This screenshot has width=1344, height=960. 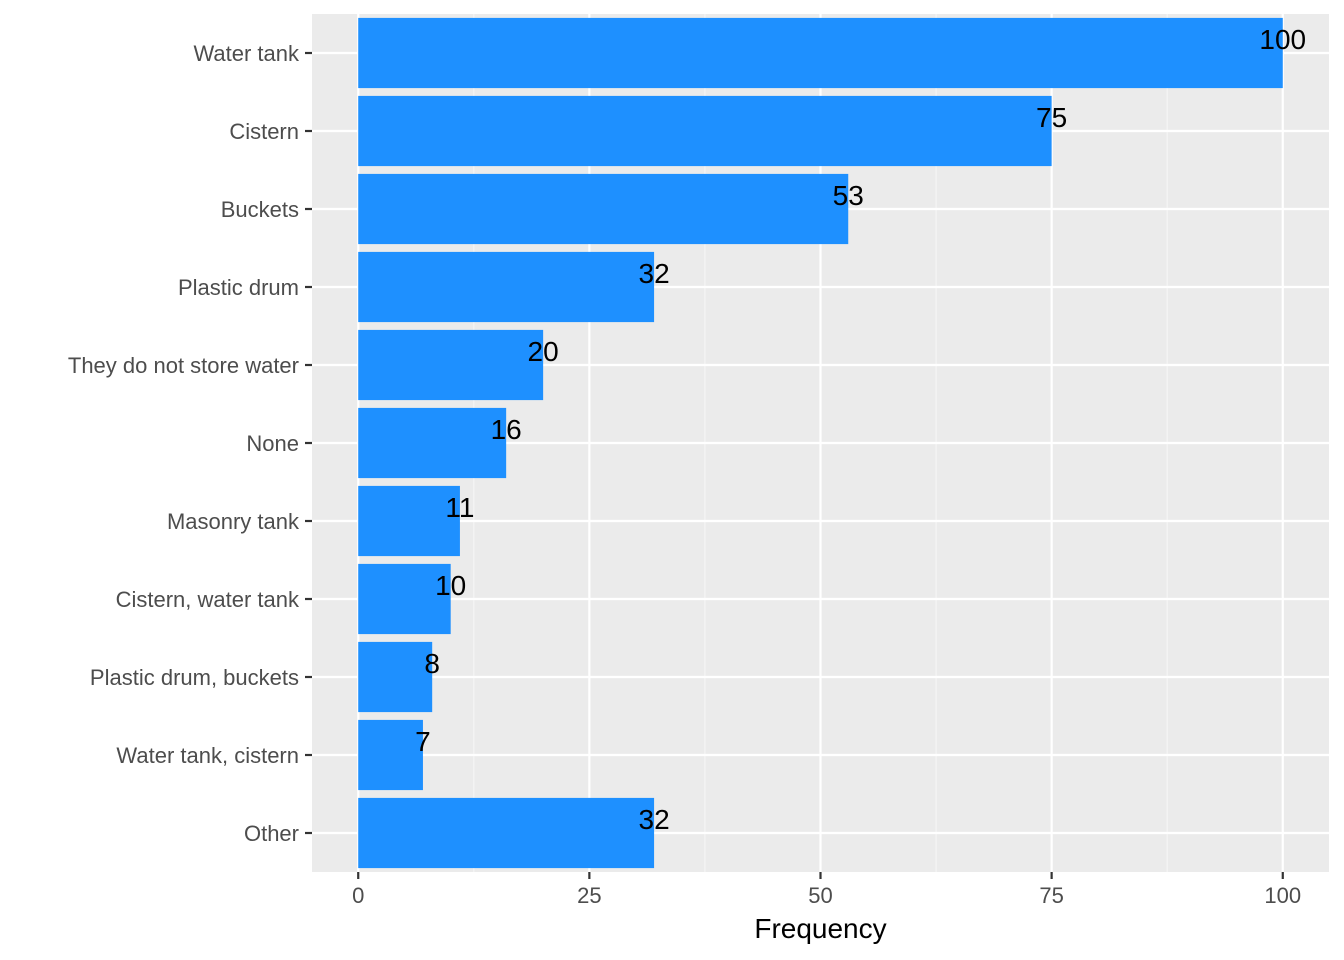 What do you see at coordinates (1051, 895) in the screenshot?
I see `x-axis-tick-label: 75` at bounding box center [1051, 895].